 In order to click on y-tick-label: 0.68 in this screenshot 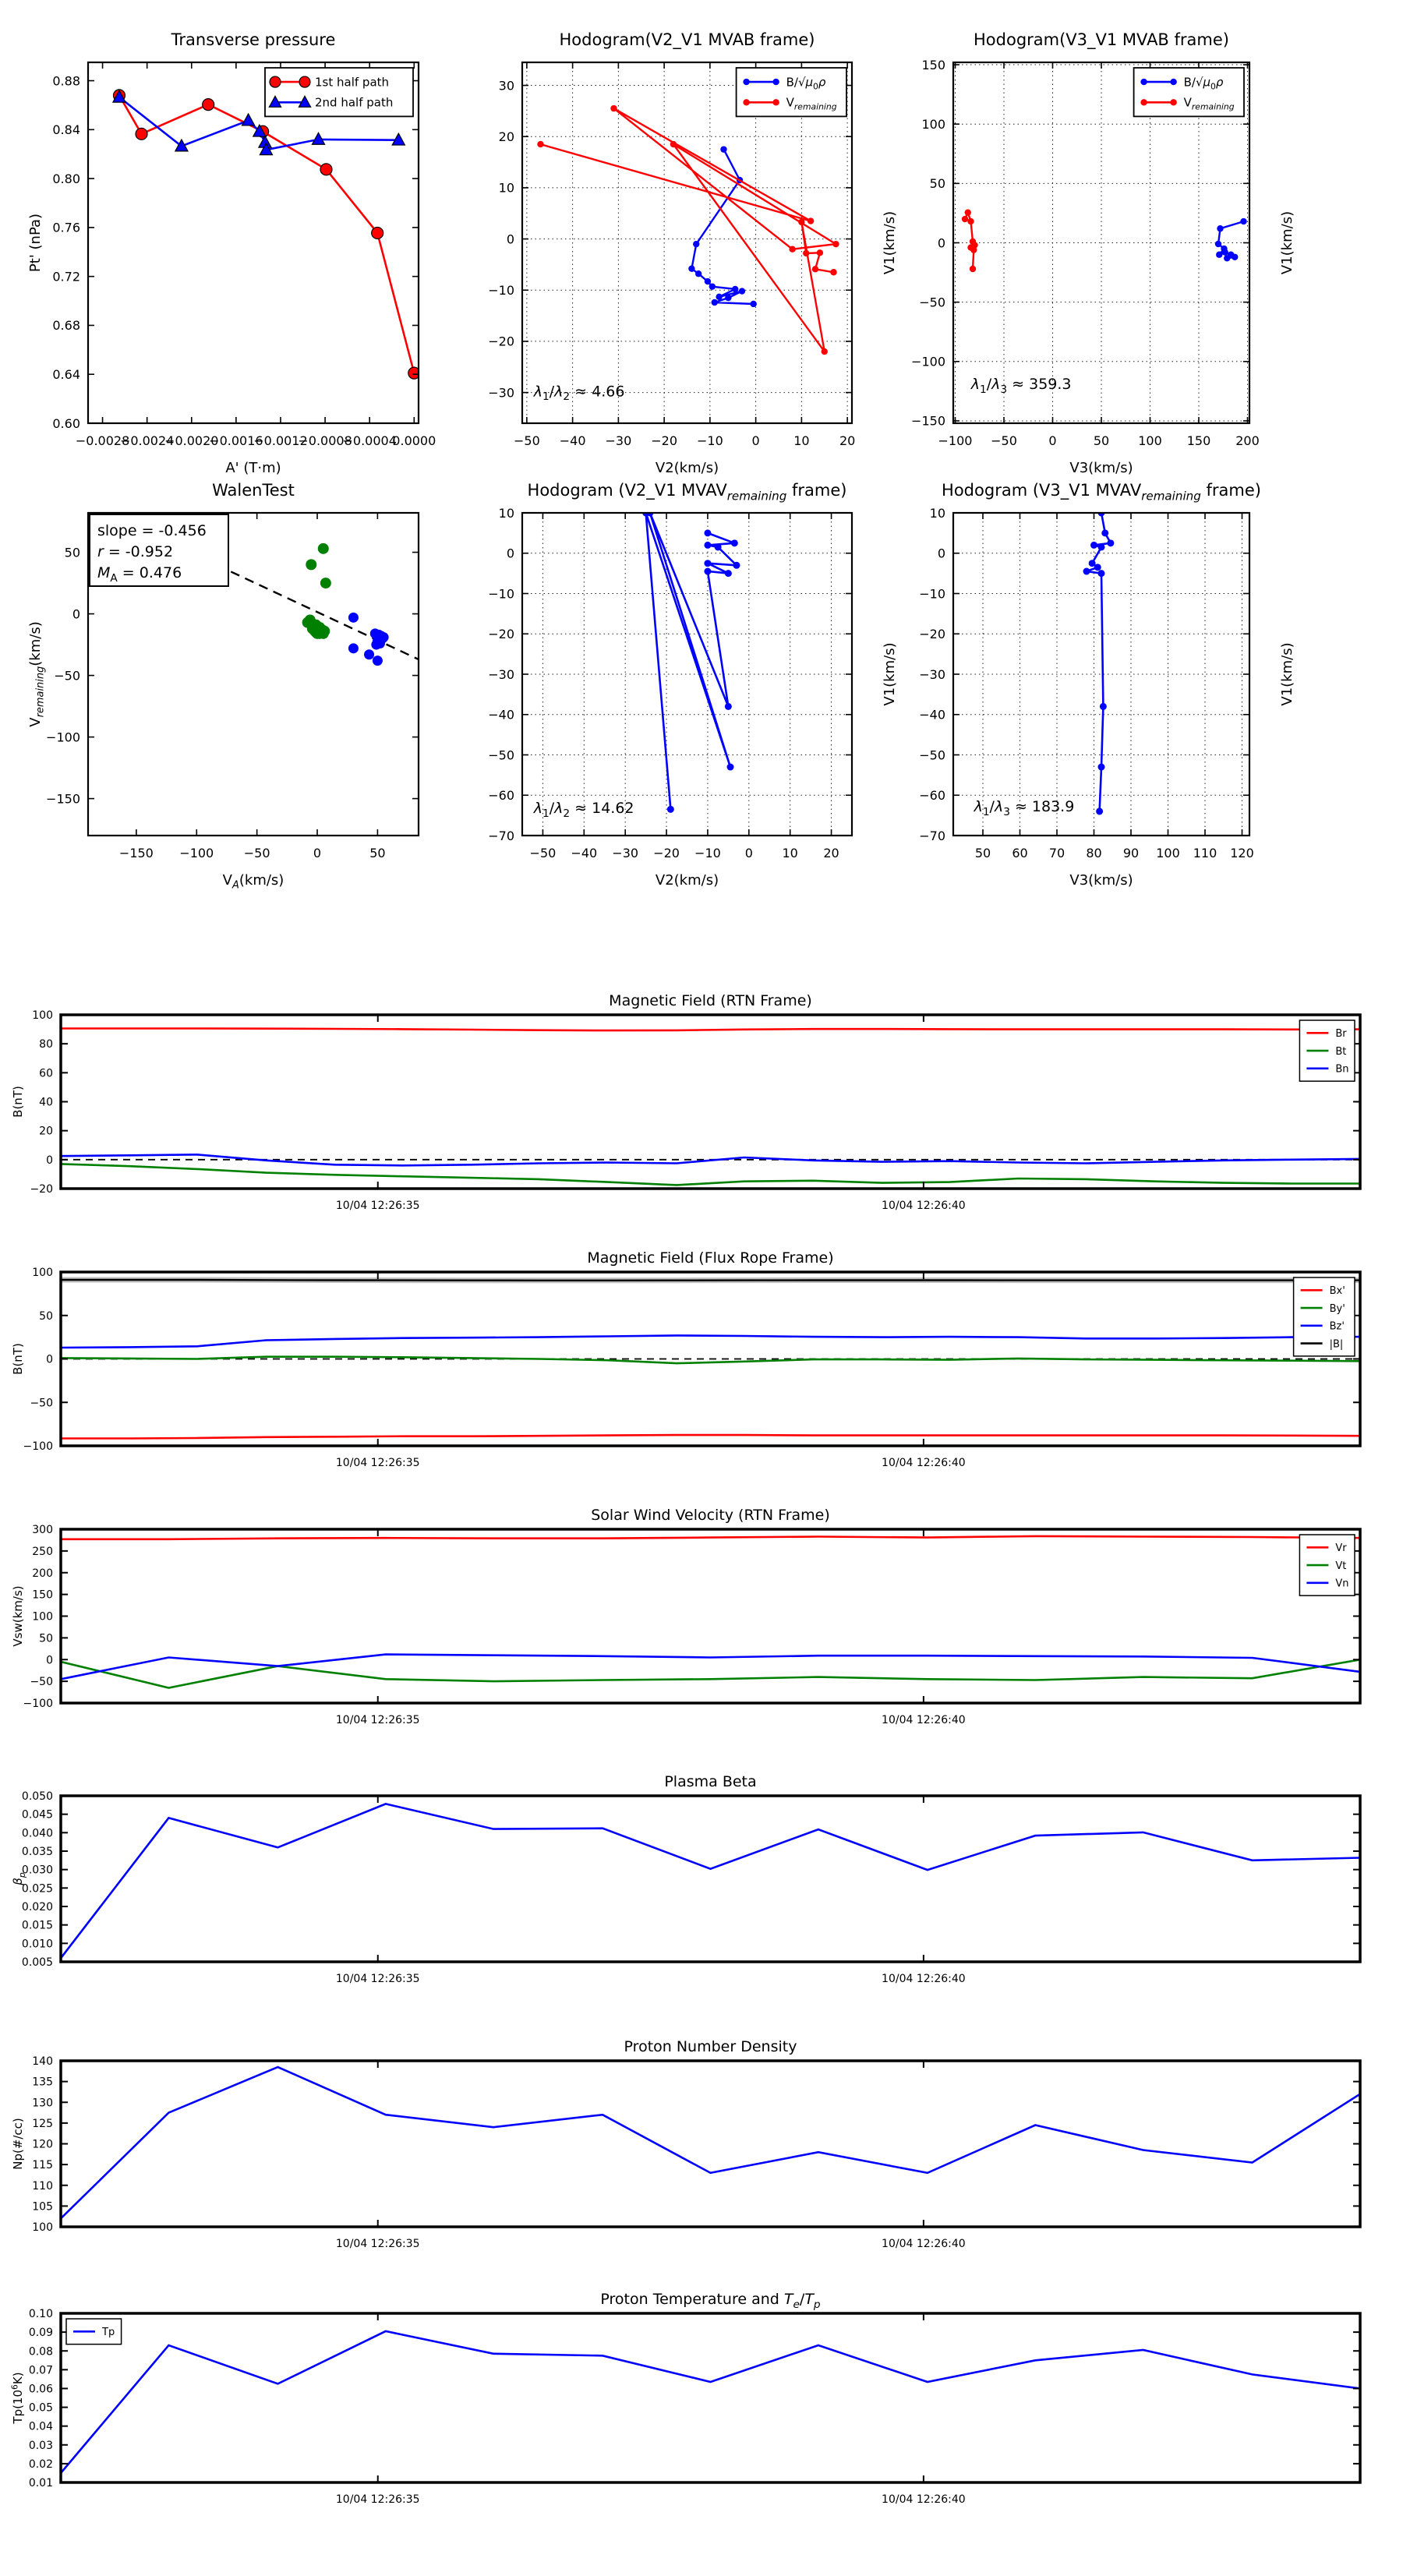, I will do `click(66, 325)`.